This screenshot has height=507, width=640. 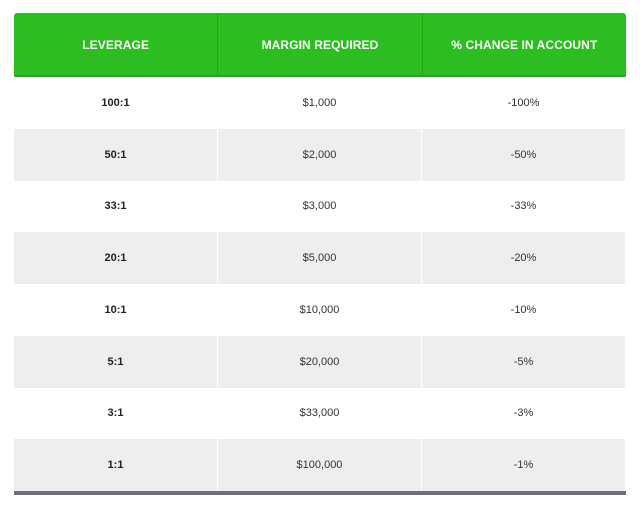 I want to click on leverage-cell: 10:1, so click(x=116, y=310).